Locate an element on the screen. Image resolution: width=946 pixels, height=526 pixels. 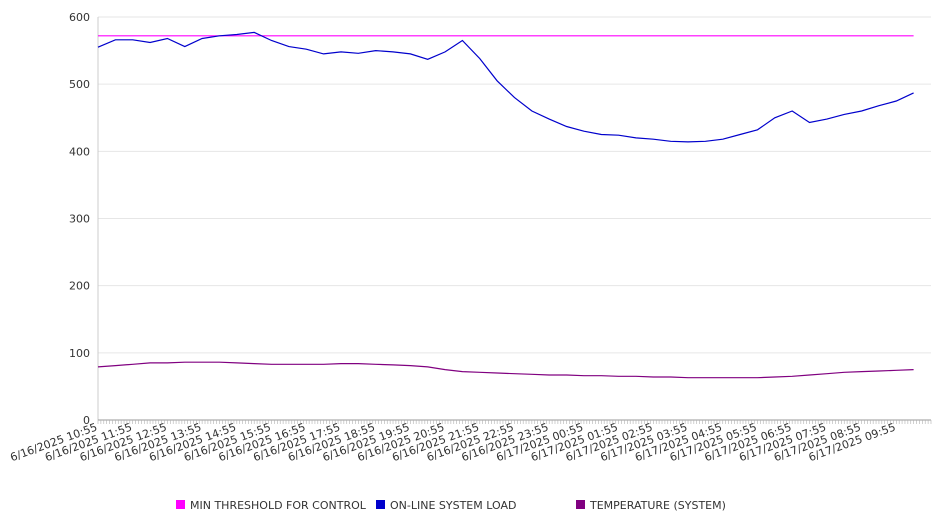
y-tick-label: 300 is located at coordinates (79, 219).